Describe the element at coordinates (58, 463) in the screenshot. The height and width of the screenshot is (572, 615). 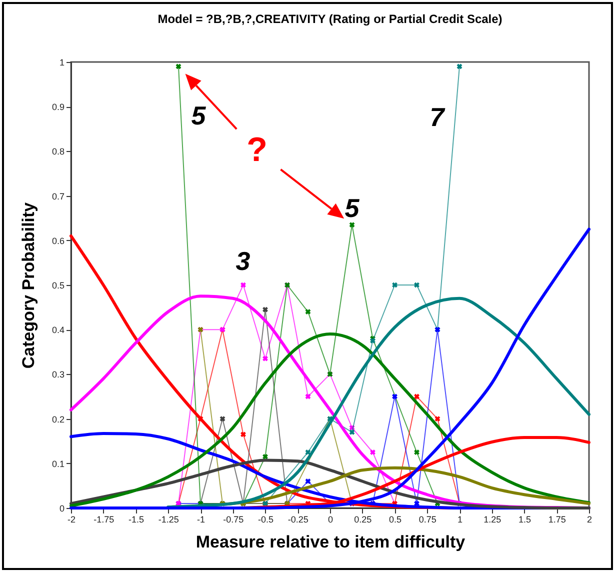
I see `y-tick-label: 0.1` at that location.